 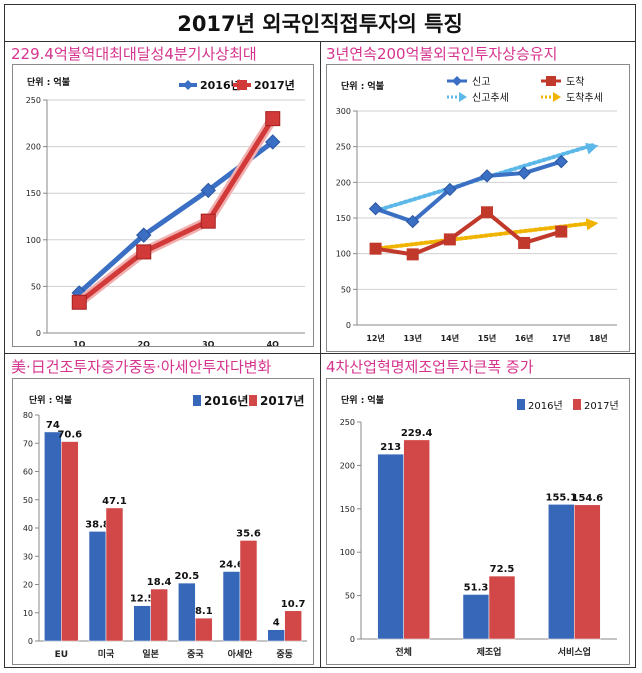 What do you see at coordinates (403, 652) in the screenshot?
I see `chart4-category-label: 전체` at bounding box center [403, 652].